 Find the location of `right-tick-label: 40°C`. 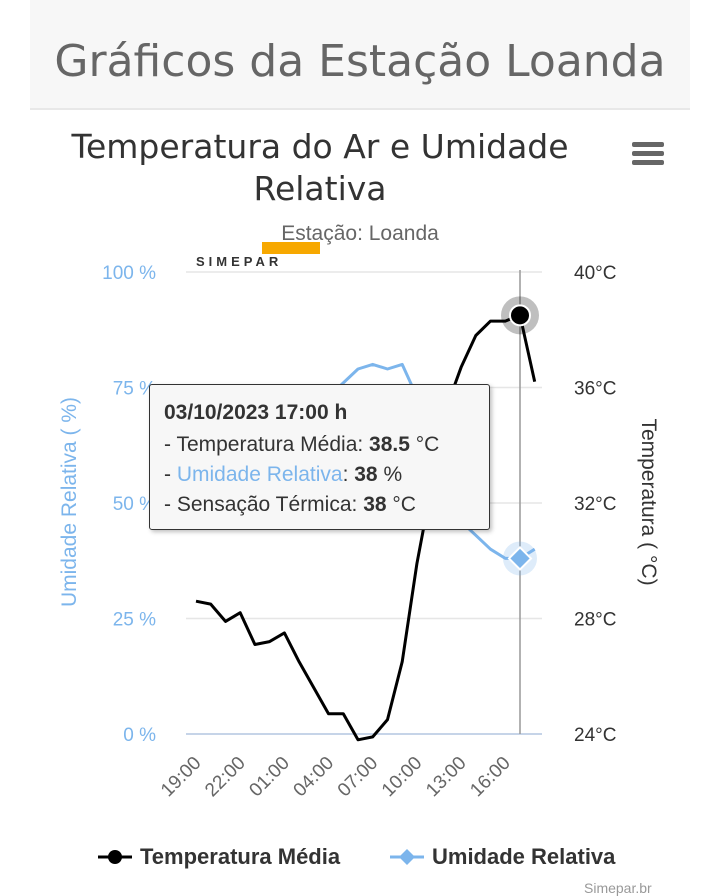

right-tick-label: 40°C is located at coordinates (595, 273).